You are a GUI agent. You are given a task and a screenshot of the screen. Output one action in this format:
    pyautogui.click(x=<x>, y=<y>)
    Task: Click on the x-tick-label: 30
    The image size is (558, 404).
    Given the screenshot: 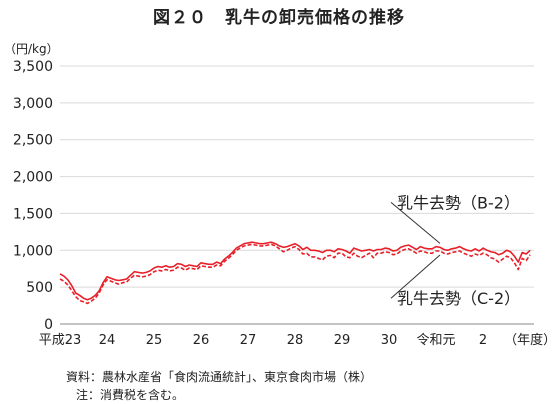 What is the action you would take?
    pyautogui.click(x=389, y=340)
    